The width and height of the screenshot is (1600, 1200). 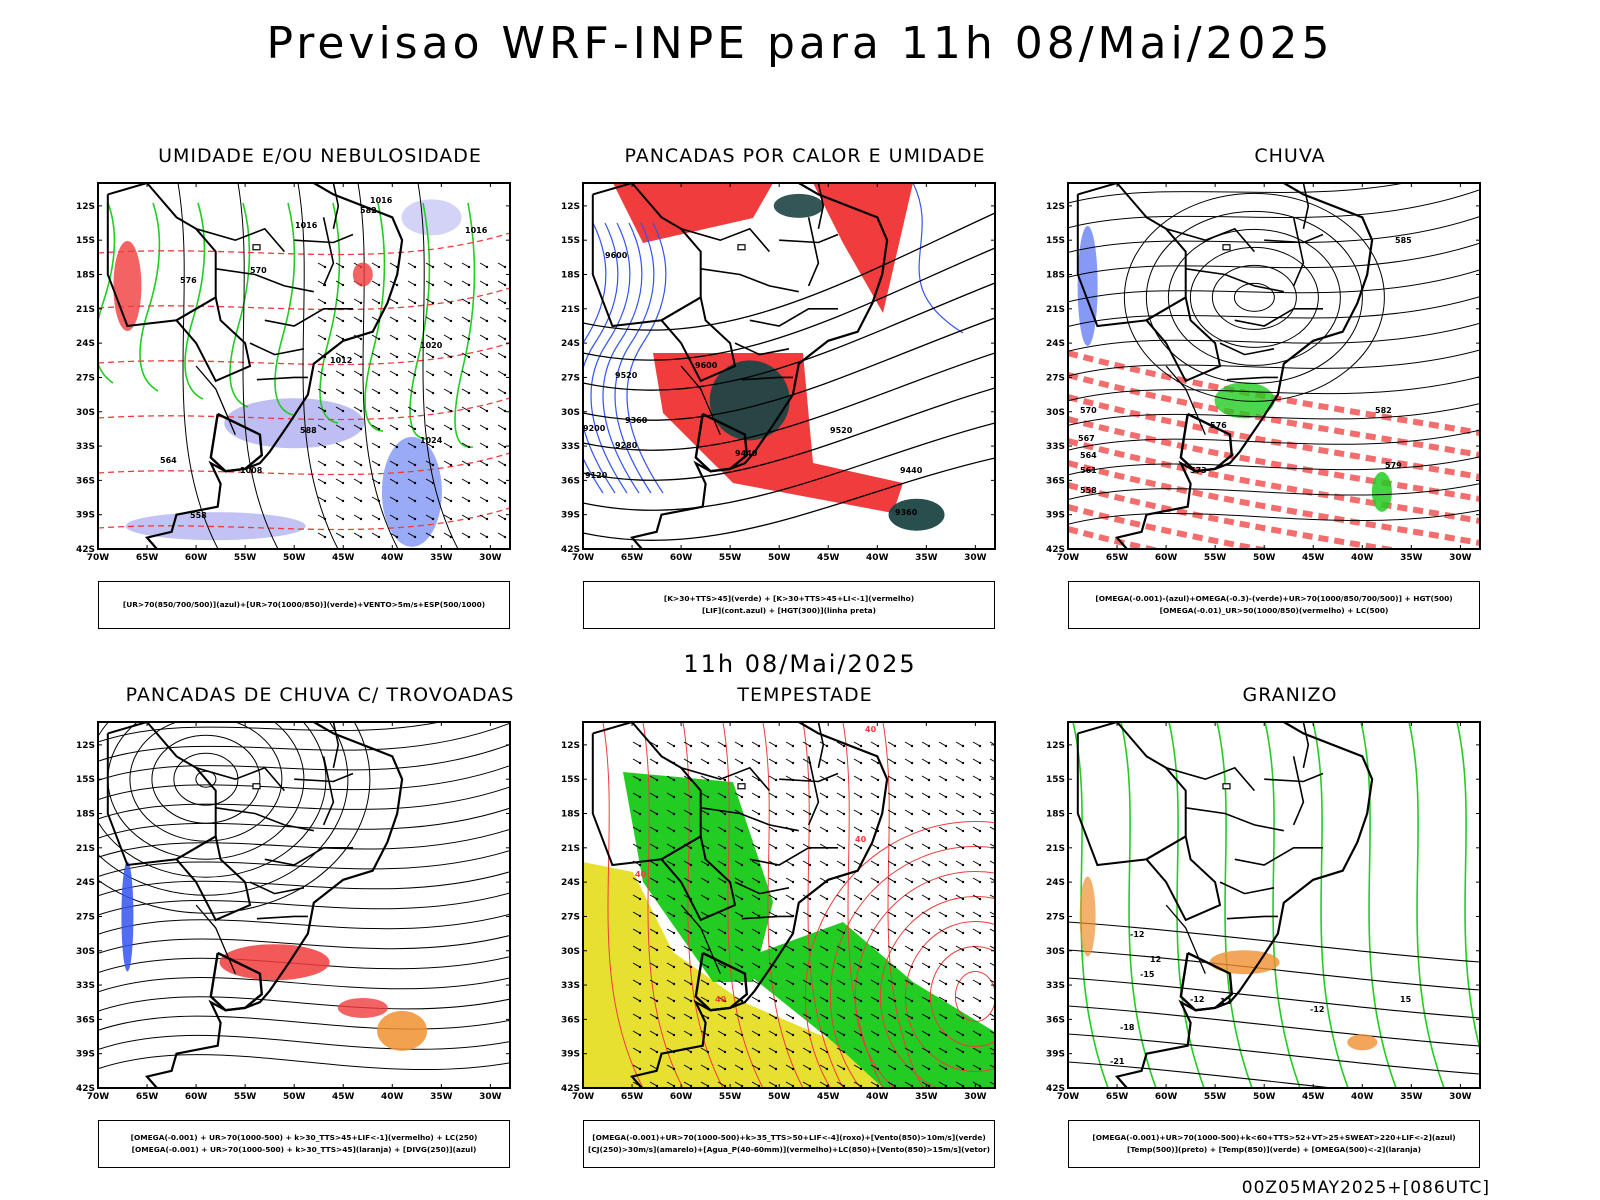 What do you see at coordinates (85, 516) in the screenshot?
I see `lat-label: 39S` at bounding box center [85, 516].